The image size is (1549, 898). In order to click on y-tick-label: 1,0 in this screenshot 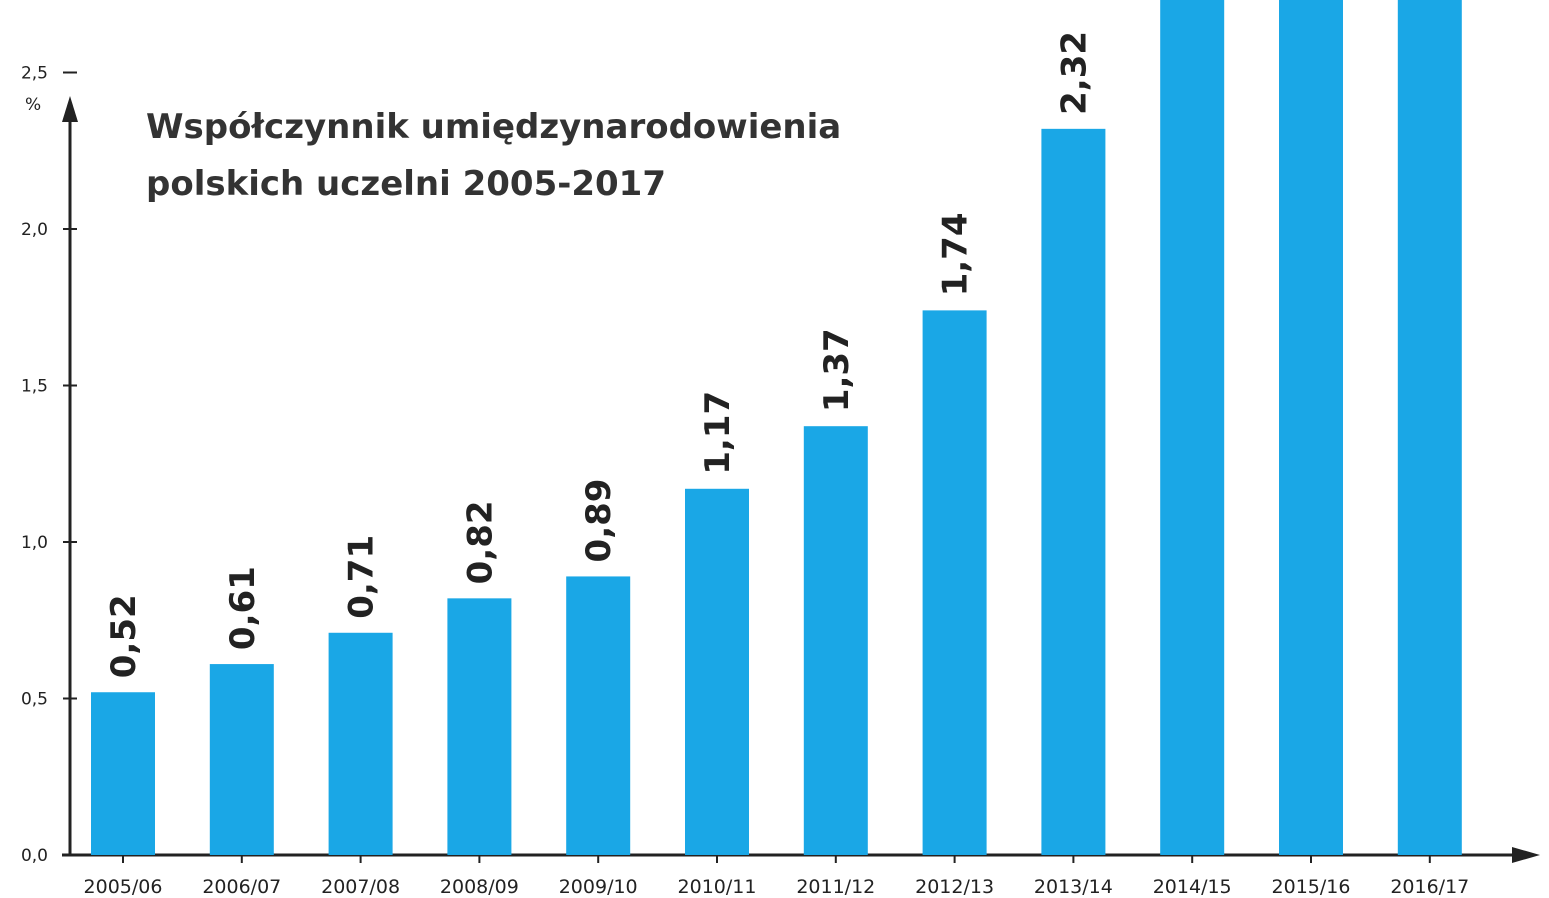, I will do `click(34, 543)`.